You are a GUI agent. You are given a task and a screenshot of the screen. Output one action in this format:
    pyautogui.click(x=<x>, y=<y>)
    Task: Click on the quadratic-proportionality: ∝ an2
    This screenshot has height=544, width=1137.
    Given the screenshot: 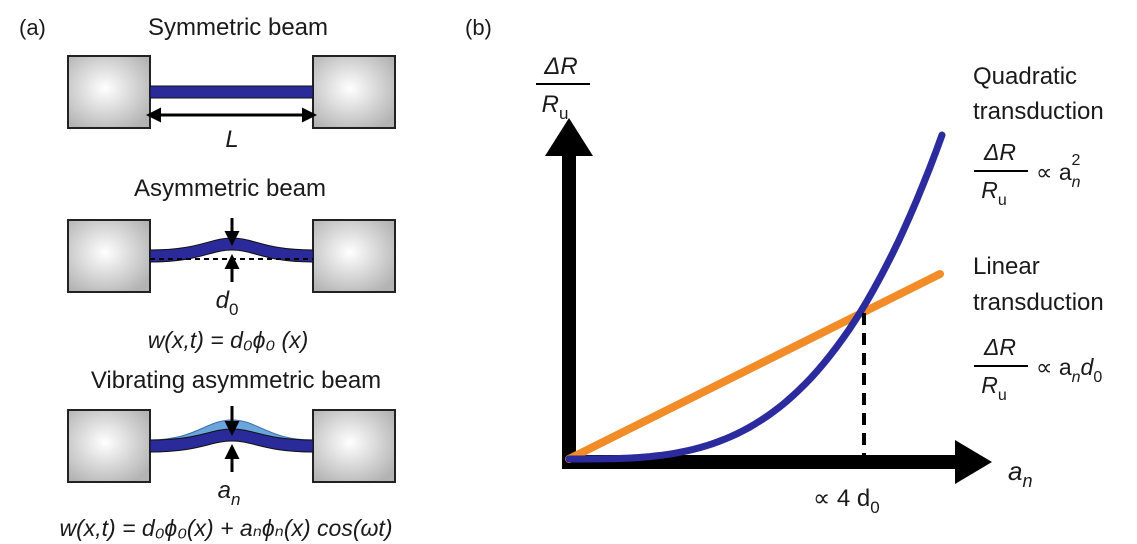 What is the action you would take?
    pyautogui.click(x=1058, y=171)
    